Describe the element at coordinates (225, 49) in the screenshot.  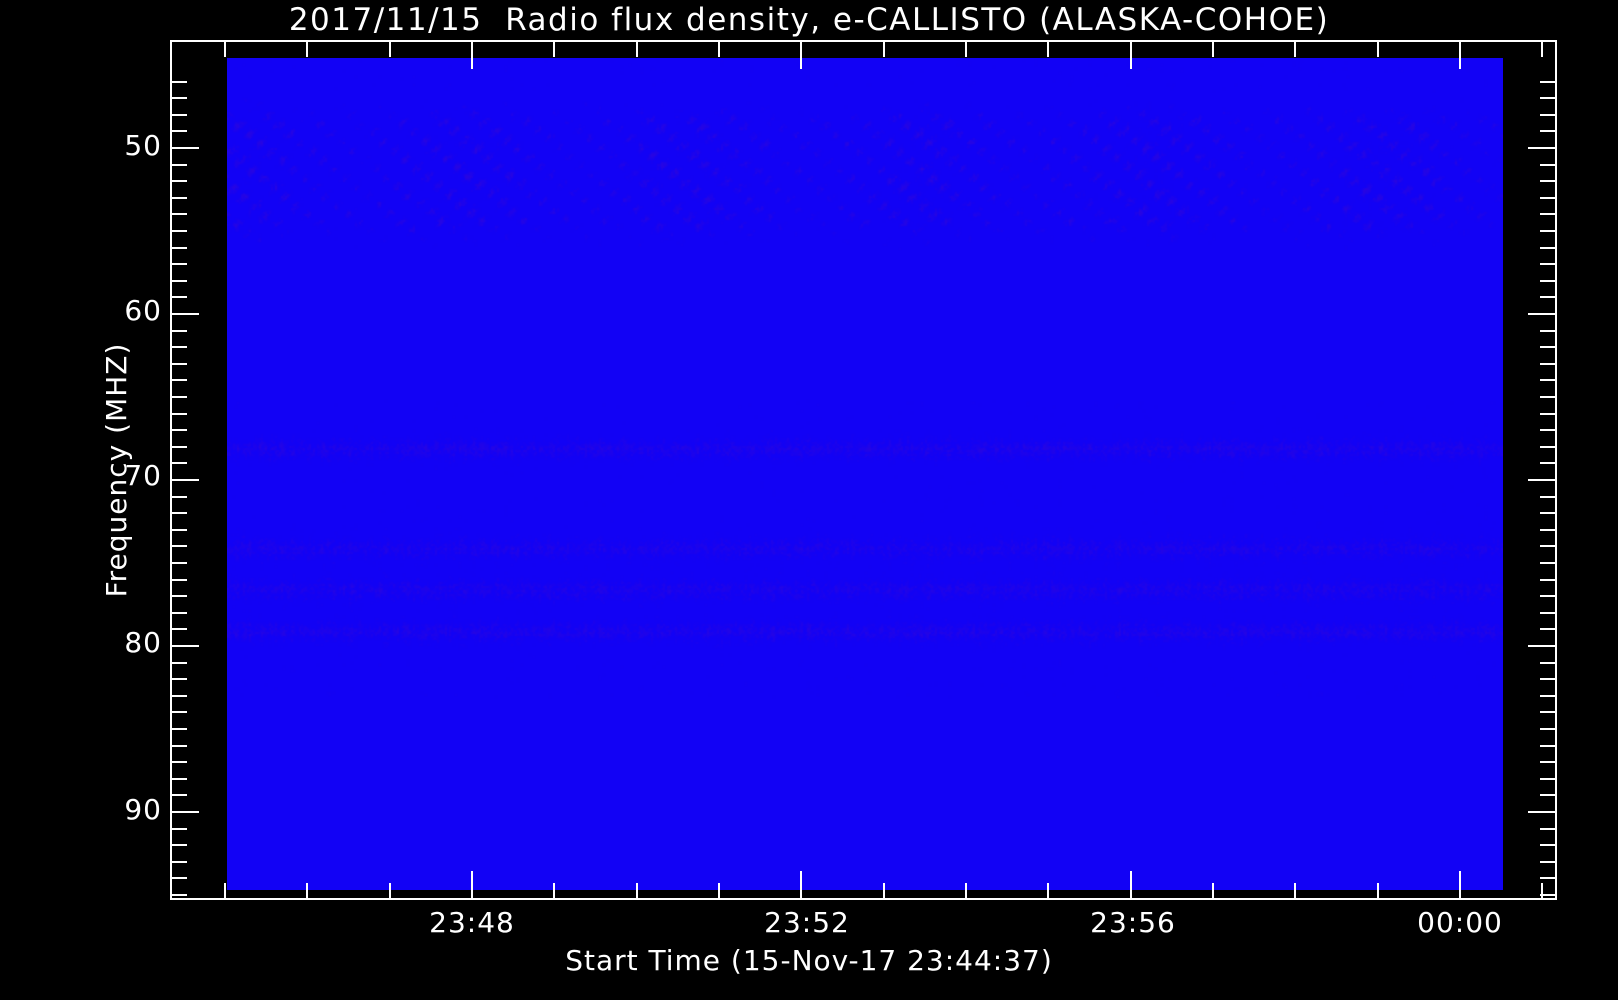
I see `x-tick-minor-top--3` at that location.